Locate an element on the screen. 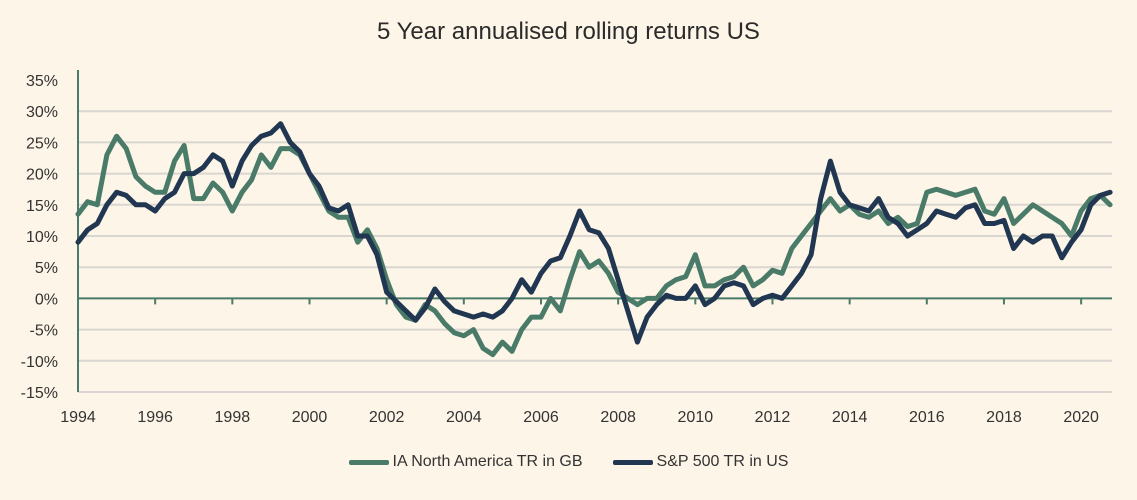 This screenshot has width=1137, height=500. legend-item-sp500: S&P 500 TR in US is located at coordinates (700, 462).